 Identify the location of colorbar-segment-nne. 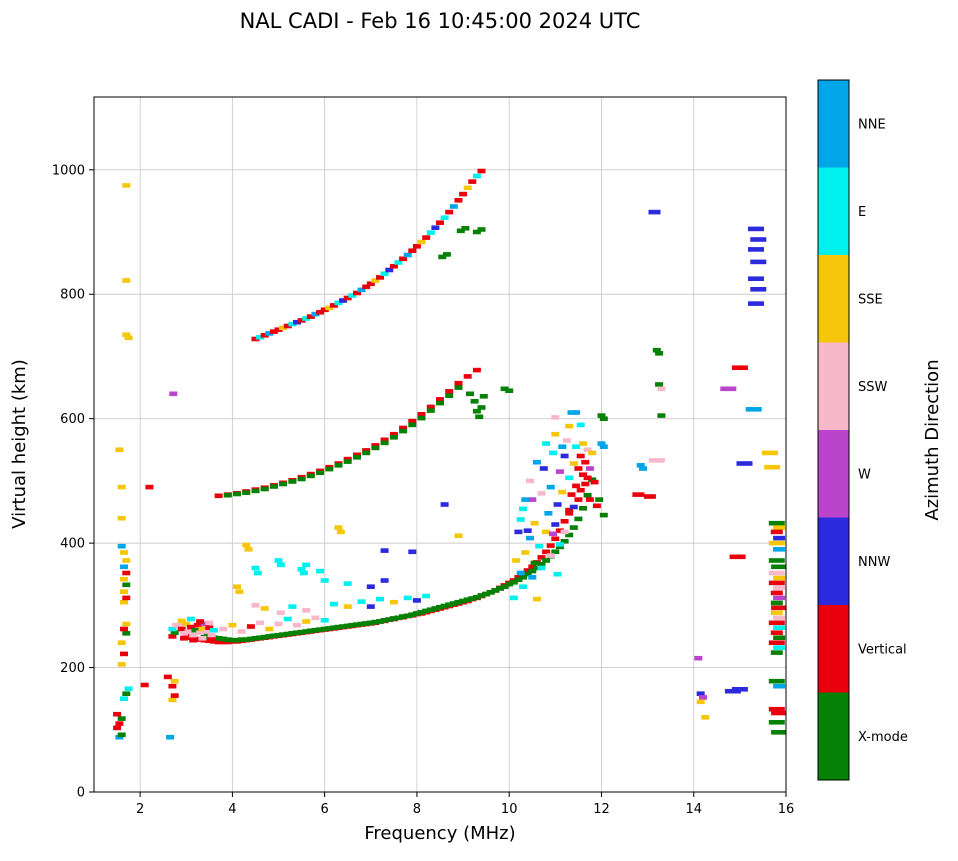
(833, 124).